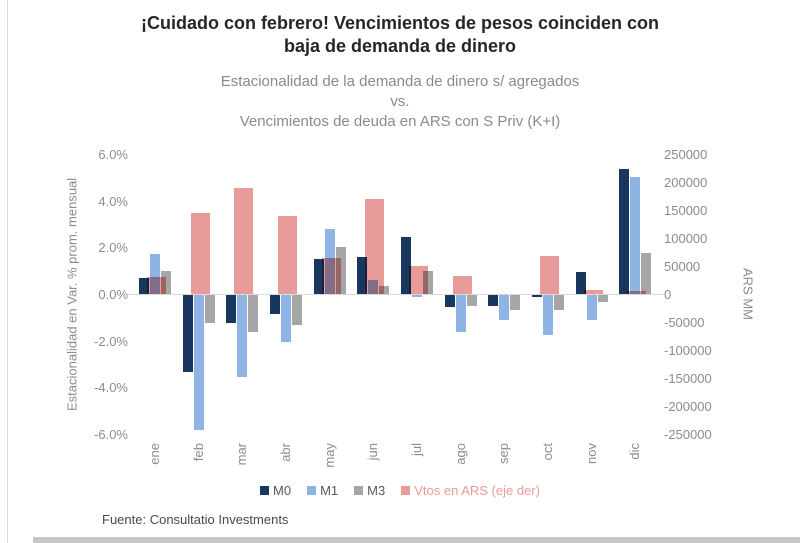 The width and height of the screenshot is (800, 543). Describe the element at coordinates (688, 406) in the screenshot. I see `right-tick-label: -200000` at that location.